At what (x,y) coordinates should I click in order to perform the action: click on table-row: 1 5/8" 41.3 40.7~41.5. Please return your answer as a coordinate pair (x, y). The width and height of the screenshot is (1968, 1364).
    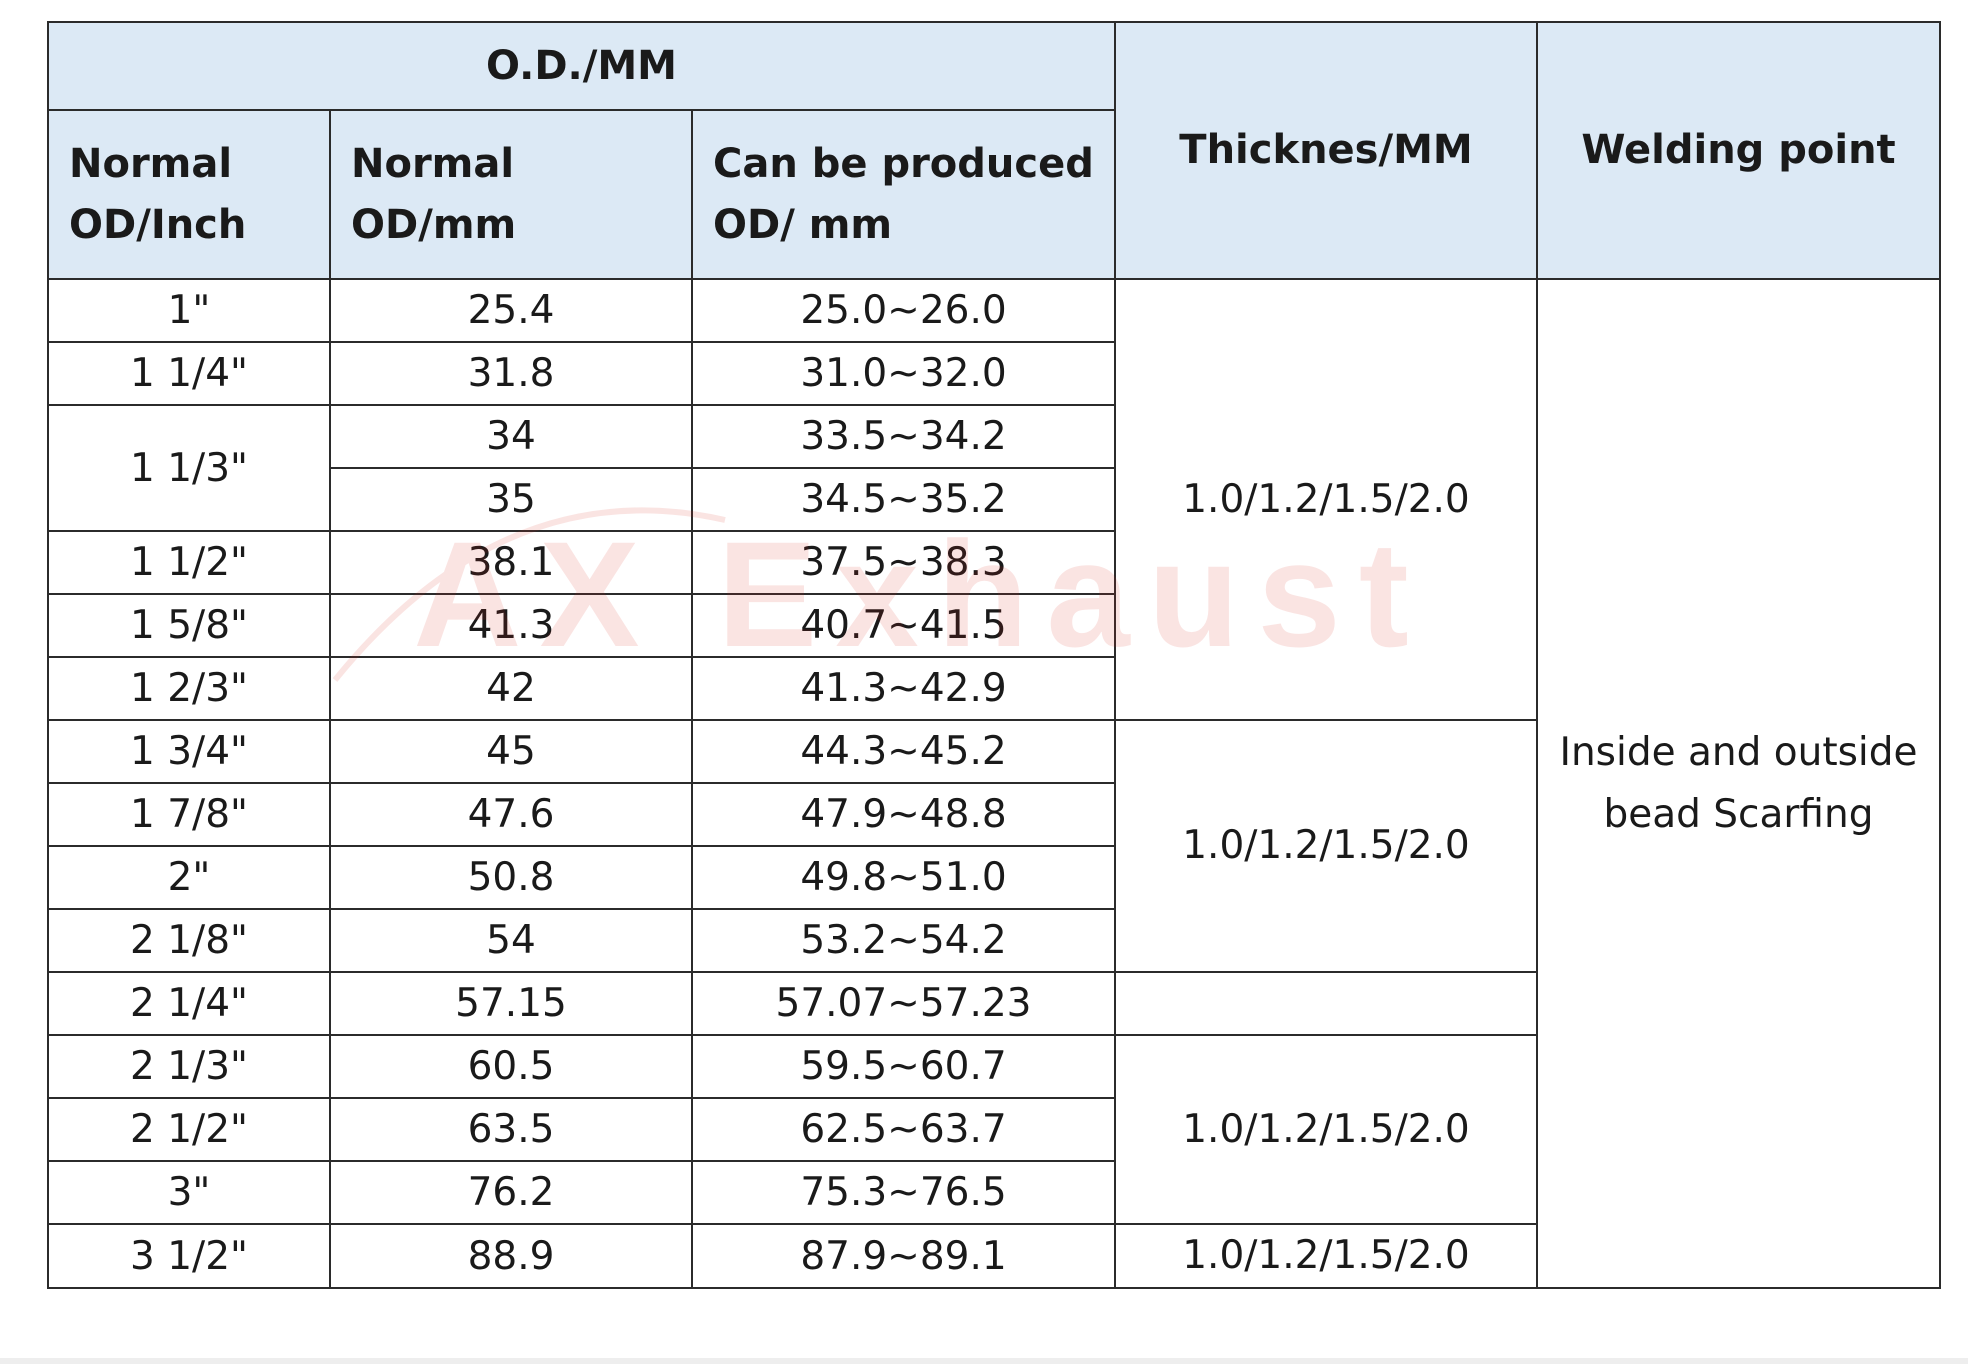
    Looking at the image, I should click on (993, 625).